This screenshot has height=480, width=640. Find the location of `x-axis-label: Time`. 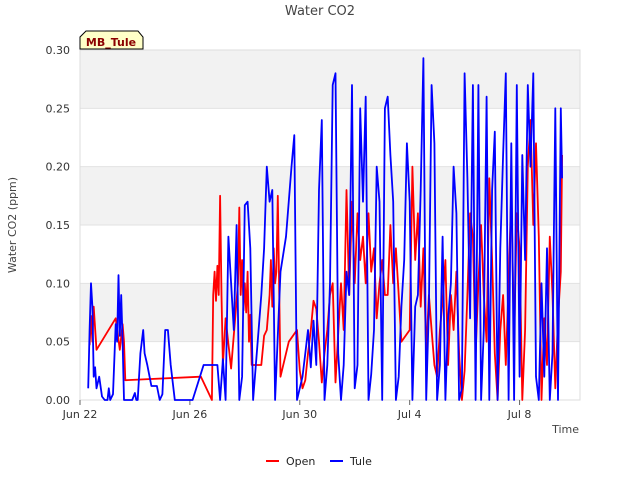

x-axis-label: Time is located at coordinates (565, 429).